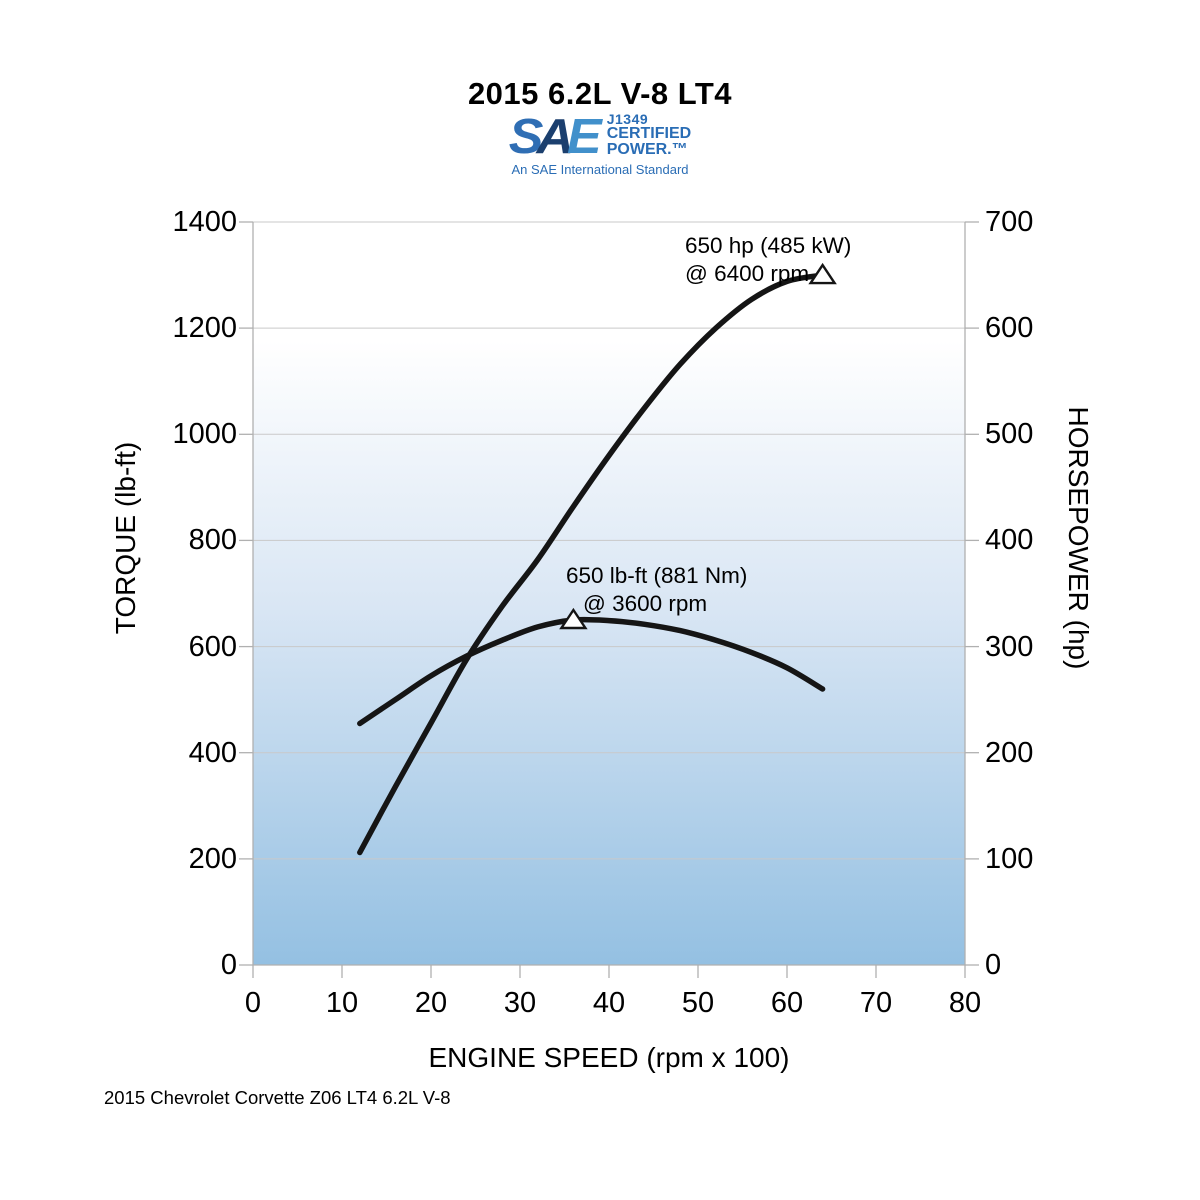 Image resolution: width=1200 pixels, height=1200 pixels. What do you see at coordinates (277, 1097) in the screenshot?
I see `vehicle-footnote: 2015 Chevrolet Corvette Z06 LT4 6.2L V-8` at bounding box center [277, 1097].